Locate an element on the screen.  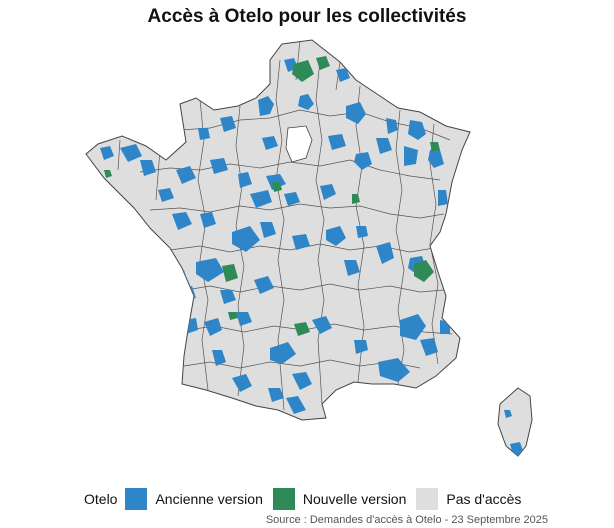
legend-swatch-nouvelle is located at coordinates (283, 499).